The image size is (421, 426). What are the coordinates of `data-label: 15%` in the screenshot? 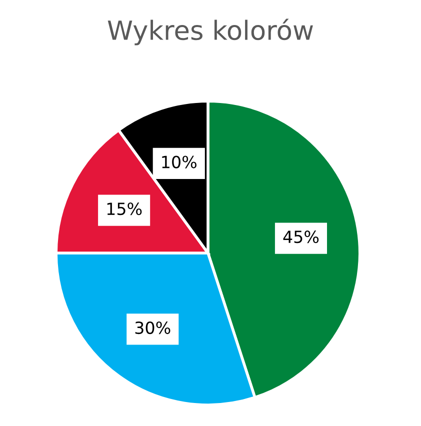 It's located at (124, 209).